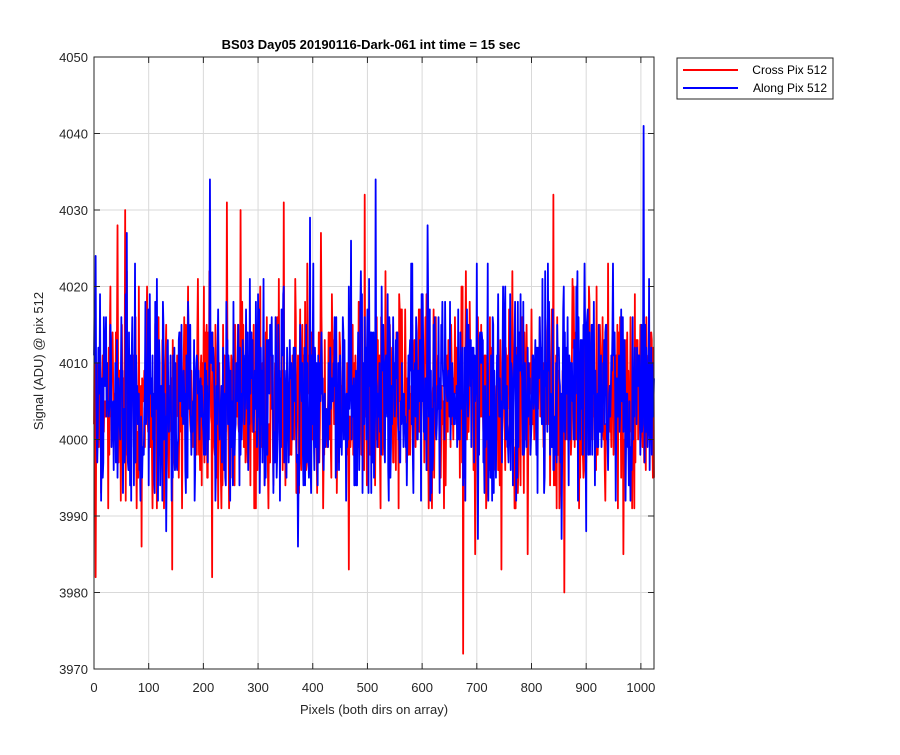 This screenshot has width=900, height=755. What do you see at coordinates (73, 134) in the screenshot?
I see `y-tick-label: 4040` at bounding box center [73, 134].